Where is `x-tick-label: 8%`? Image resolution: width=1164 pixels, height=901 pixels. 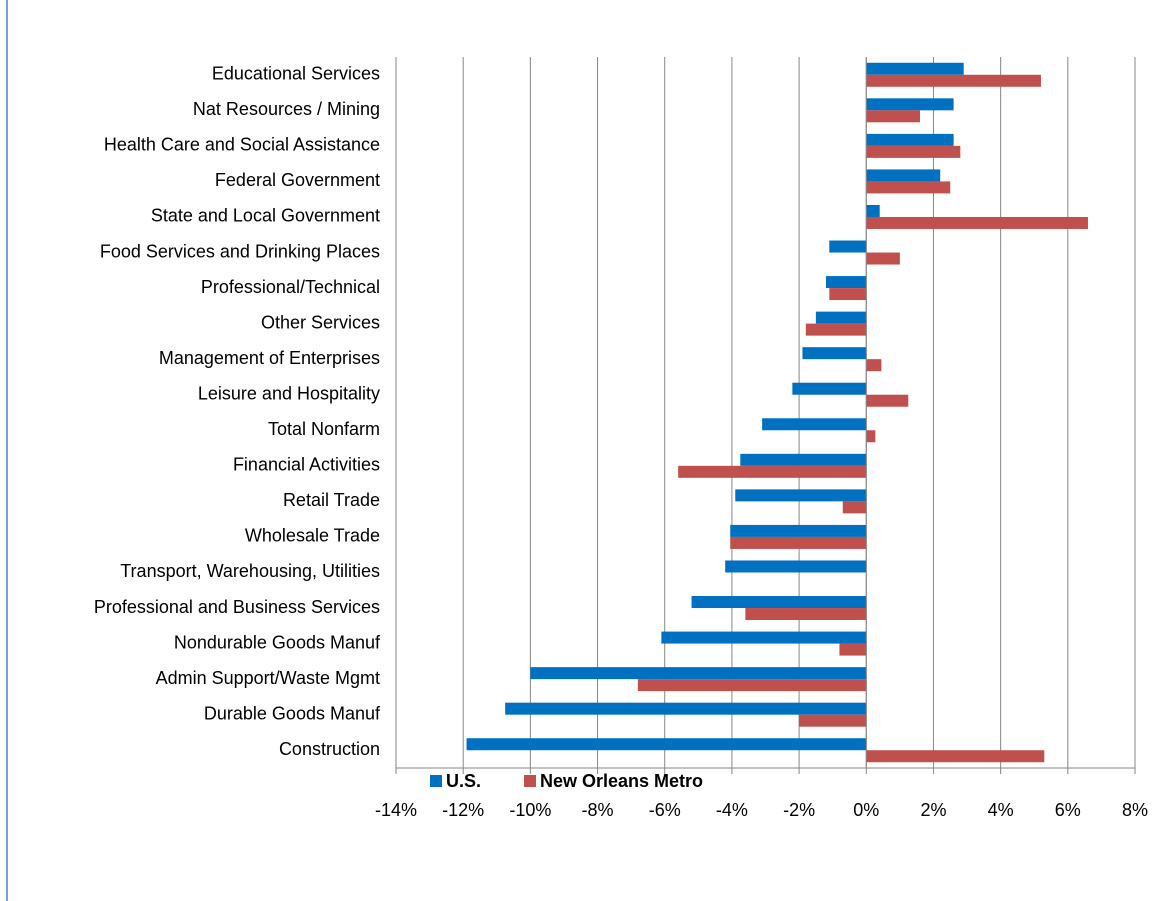 x-tick-label: 8% is located at coordinates (1135, 810).